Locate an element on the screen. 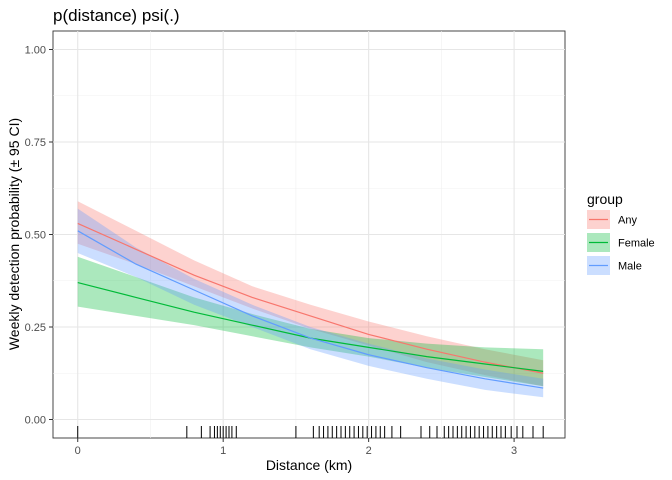 This screenshot has height=480, width=672. legend-items: Any Female Male is located at coordinates (621, 242).